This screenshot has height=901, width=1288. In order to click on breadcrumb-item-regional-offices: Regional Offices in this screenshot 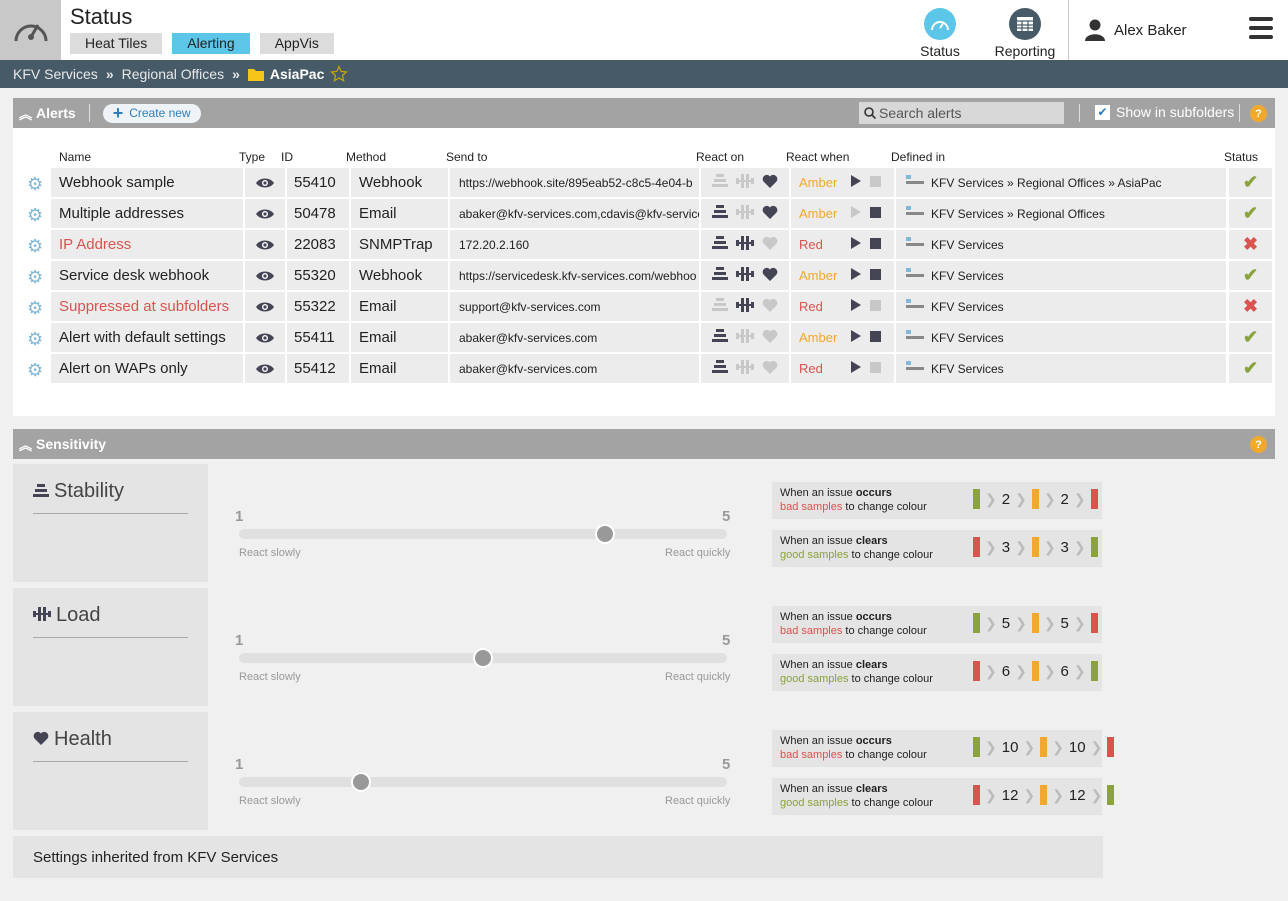, I will do `click(173, 74)`.